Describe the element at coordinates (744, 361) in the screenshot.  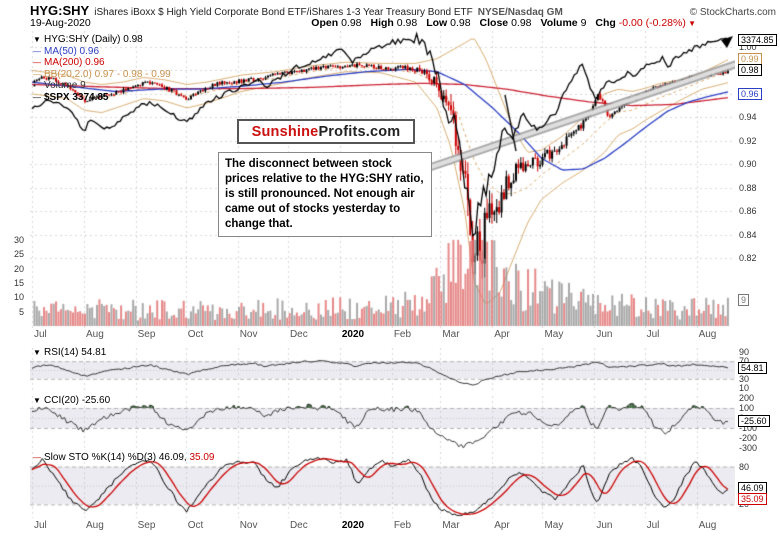
I see `axis-tick-label: 70` at that location.